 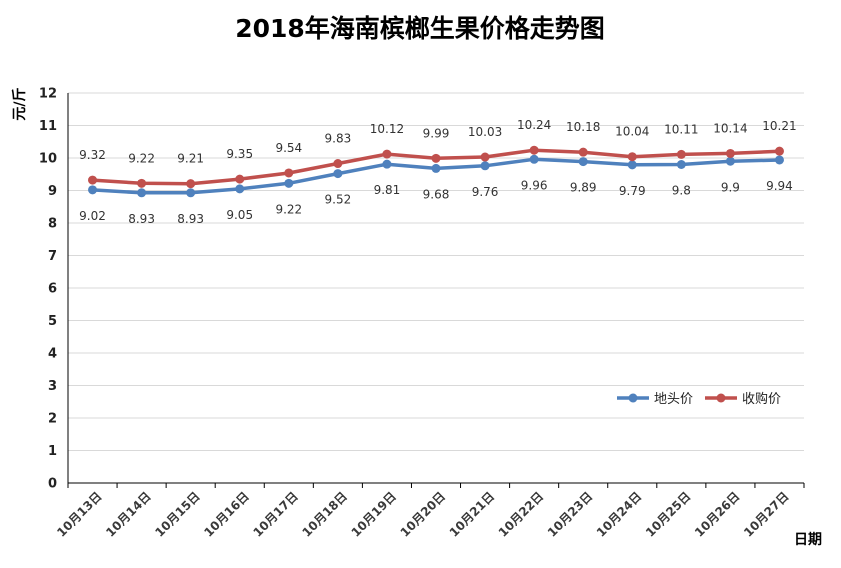 What do you see at coordinates (387, 190) in the screenshot?
I see `data-label: 9.81` at bounding box center [387, 190].